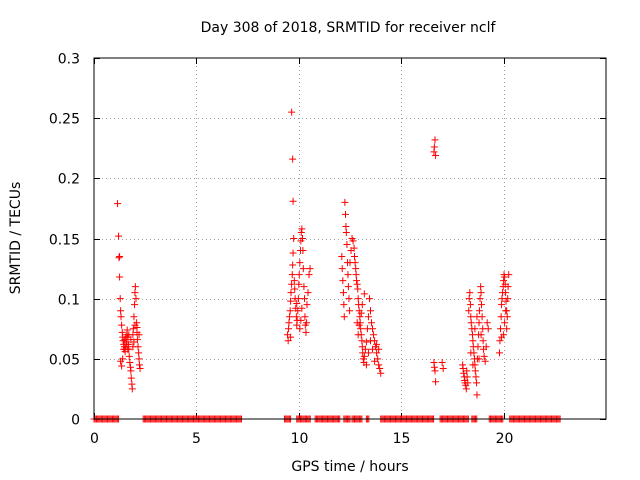 This screenshot has height=480, width=640. Describe the element at coordinates (402, 439) in the screenshot. I see `x-tick-label: 15` at that location.